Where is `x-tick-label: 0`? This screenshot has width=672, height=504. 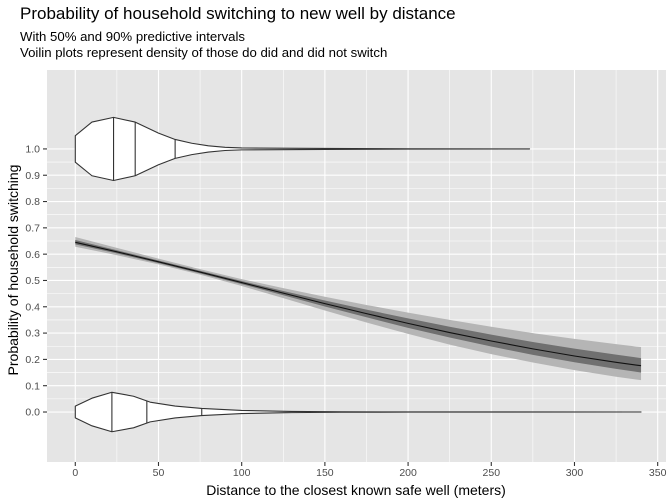 x-tick-label: 0 is located at coordinates (75, 473).